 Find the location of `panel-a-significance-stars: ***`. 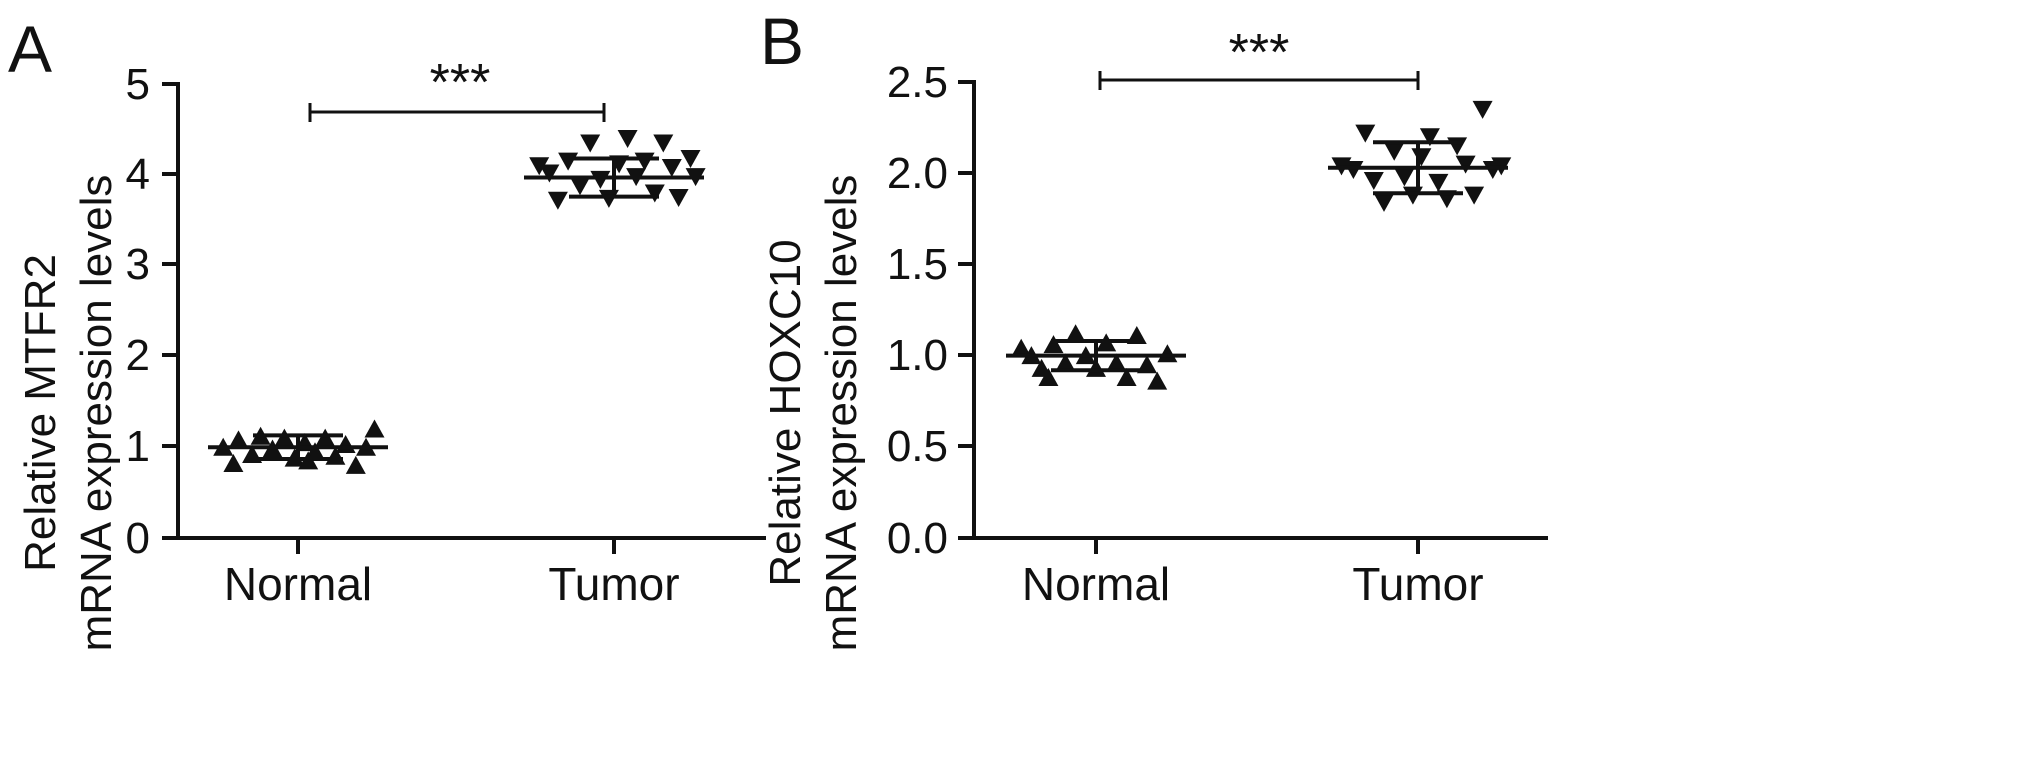

panel-a-significance-stars: *** is located at coordinates (460, 83).